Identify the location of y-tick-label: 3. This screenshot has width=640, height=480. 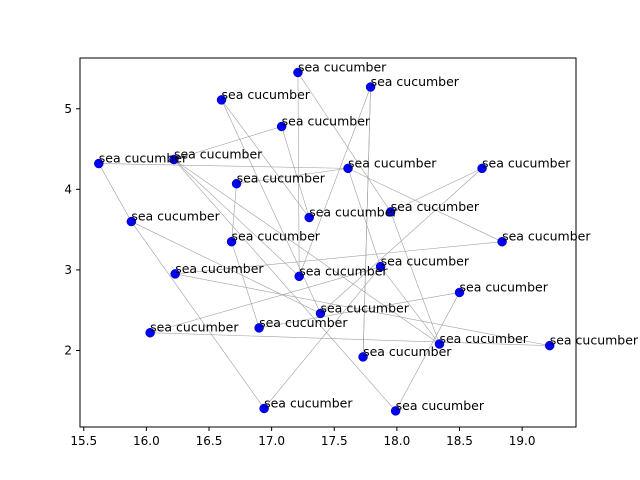
(68, 270).